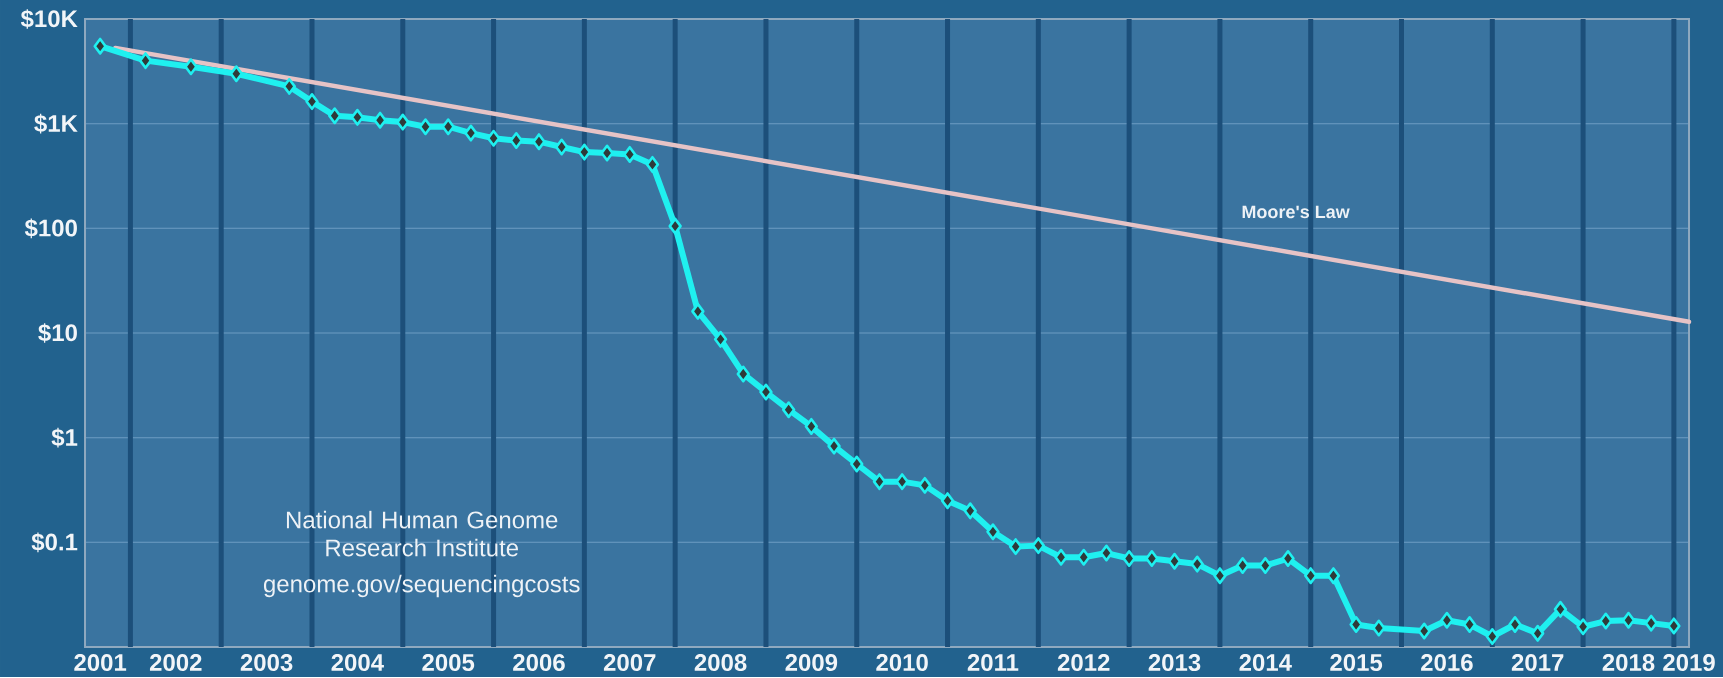 The height and width of the screenshot is (678, 1723). What do you see at coordinates (1628, 663) in the screenshot?
I see `x-tick-label: 2018` at bounding box center [1628, 663].